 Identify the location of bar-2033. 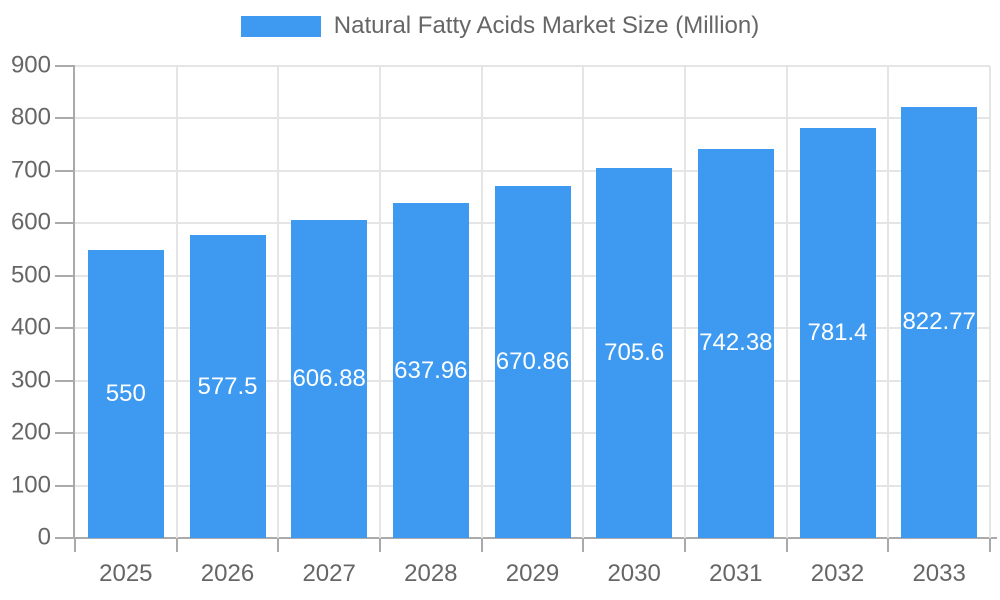
(939, 322).